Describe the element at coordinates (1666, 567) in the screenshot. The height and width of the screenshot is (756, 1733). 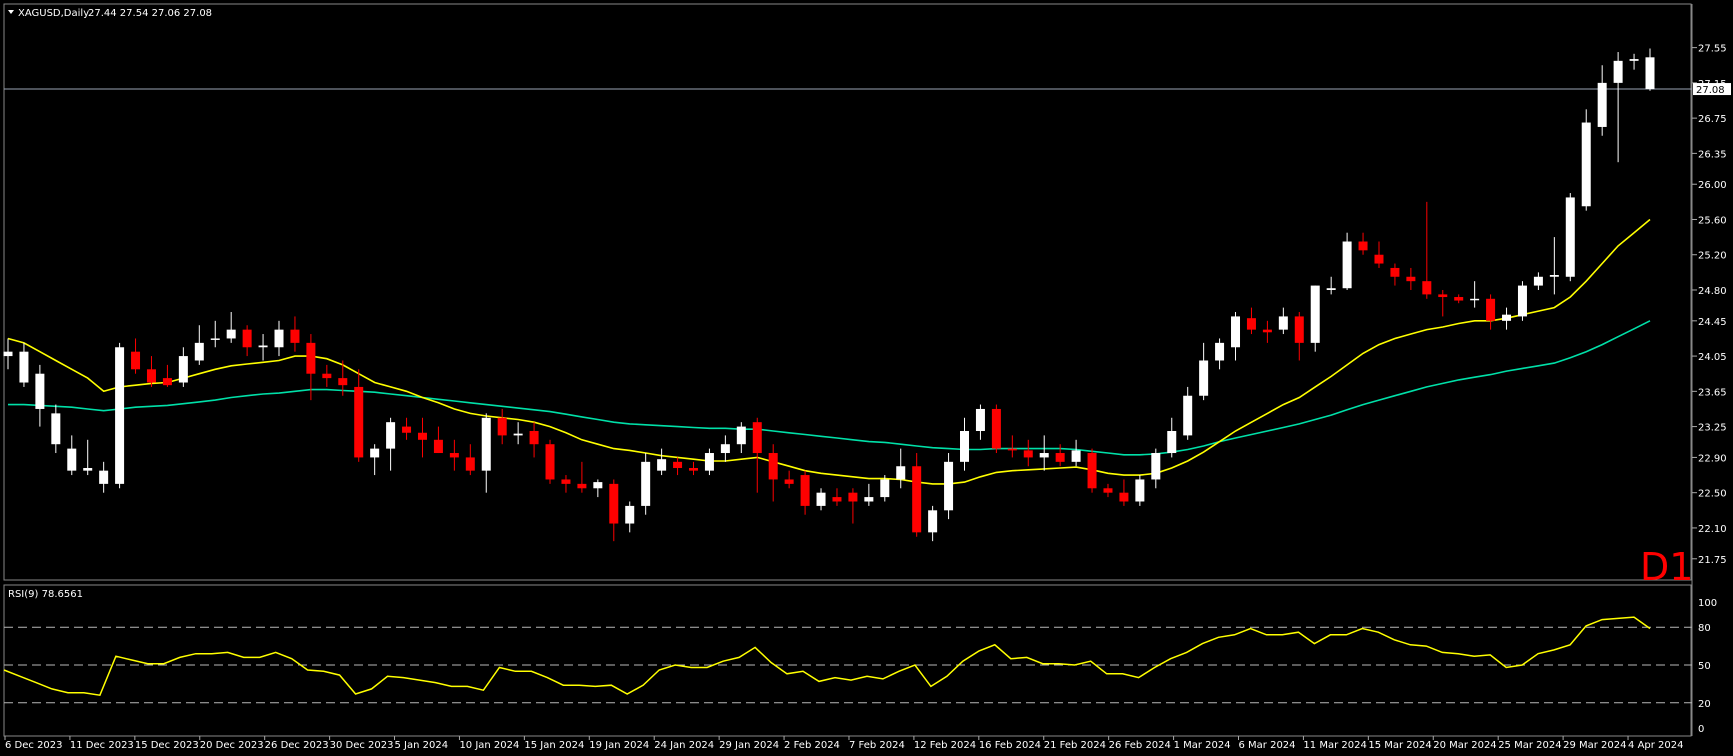
I see `timeframe-badge: D1` at that location.